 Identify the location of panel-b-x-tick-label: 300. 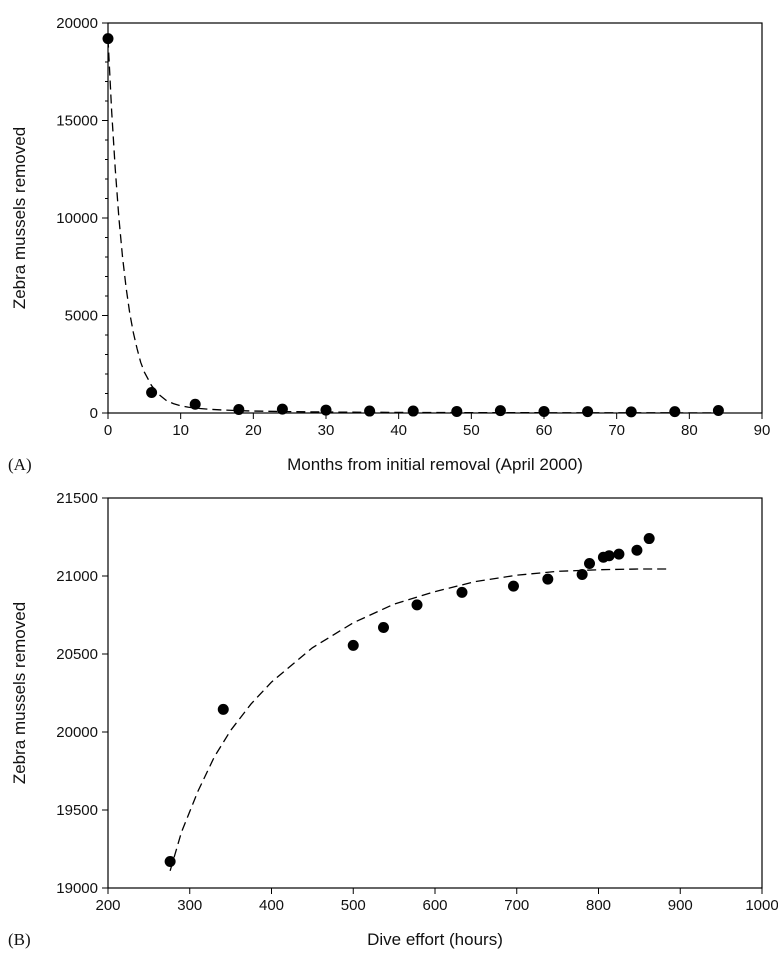
(189, 905).